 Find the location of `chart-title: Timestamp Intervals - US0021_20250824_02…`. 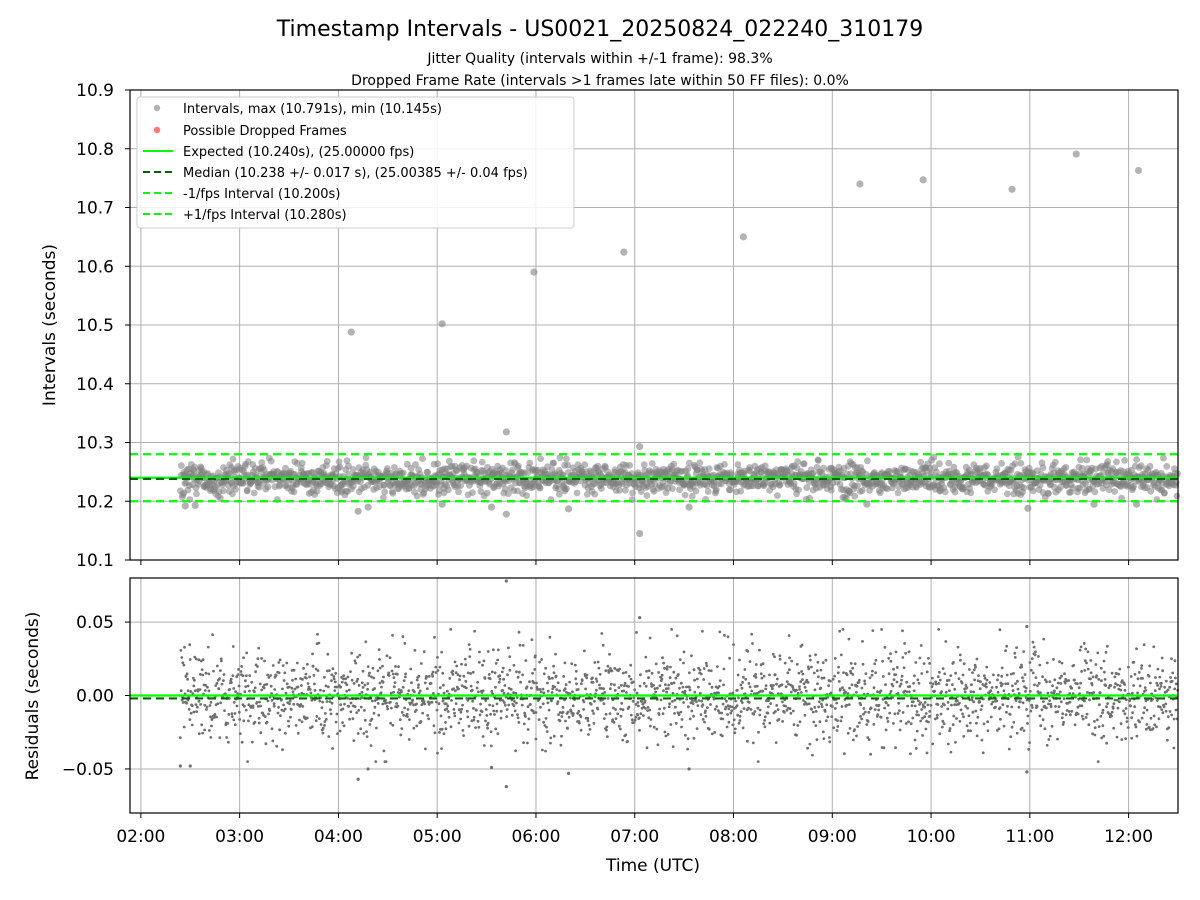

chart-title: Timestamp Intervals - US0021_20250824_02… is located at coordinates (599, 29).